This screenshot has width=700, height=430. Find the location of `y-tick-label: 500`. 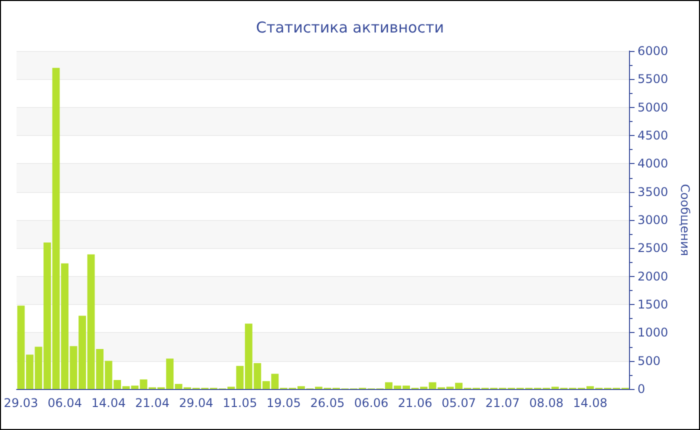

y-tick-label: 500 is located at coordinates (649, 361).